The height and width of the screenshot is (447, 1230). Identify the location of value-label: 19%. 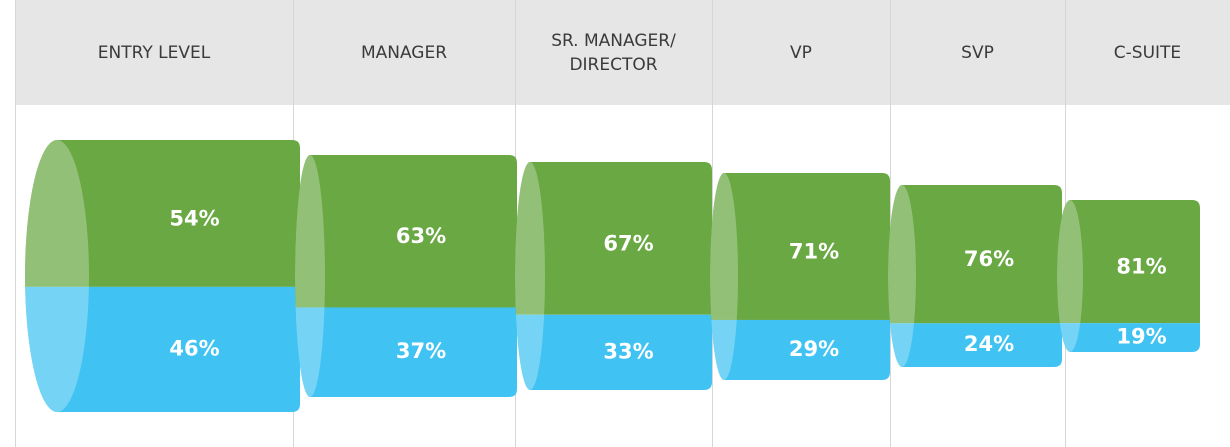
(1141, 337).